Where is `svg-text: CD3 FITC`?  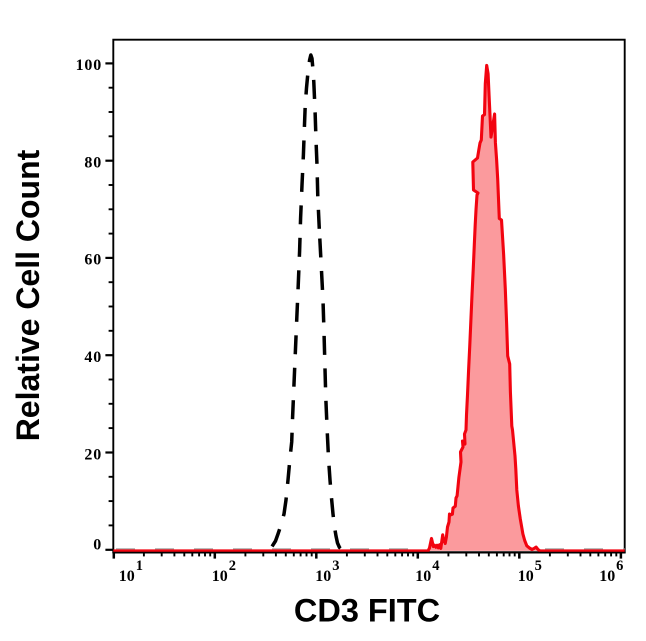 svg-text: CD3 FITC is located at coordinates (367, 611).